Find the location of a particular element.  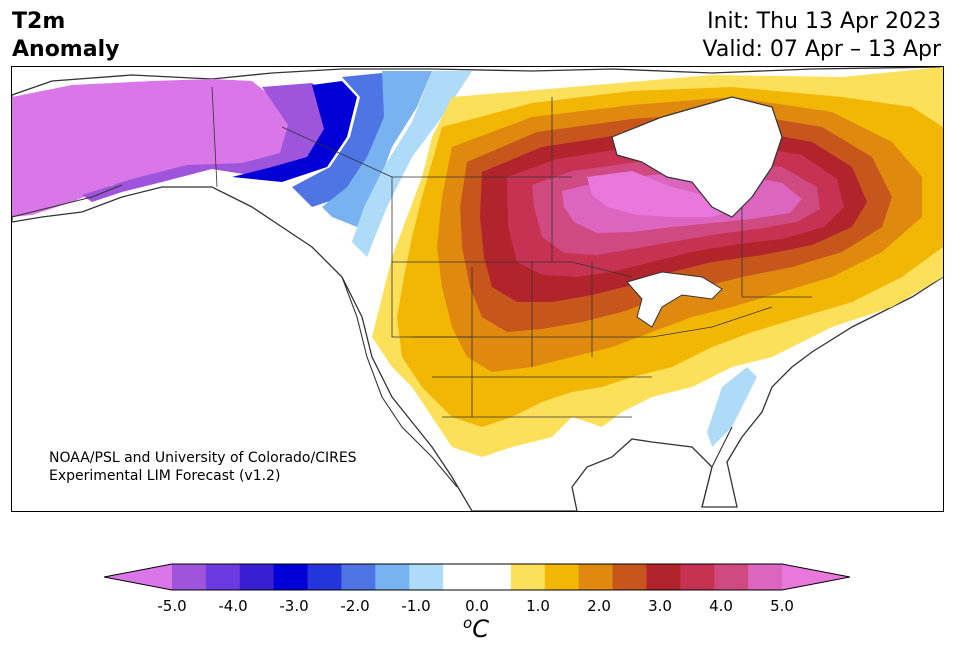

colorbar-tick-label: 5.0 is located at coordinates (782, 606).